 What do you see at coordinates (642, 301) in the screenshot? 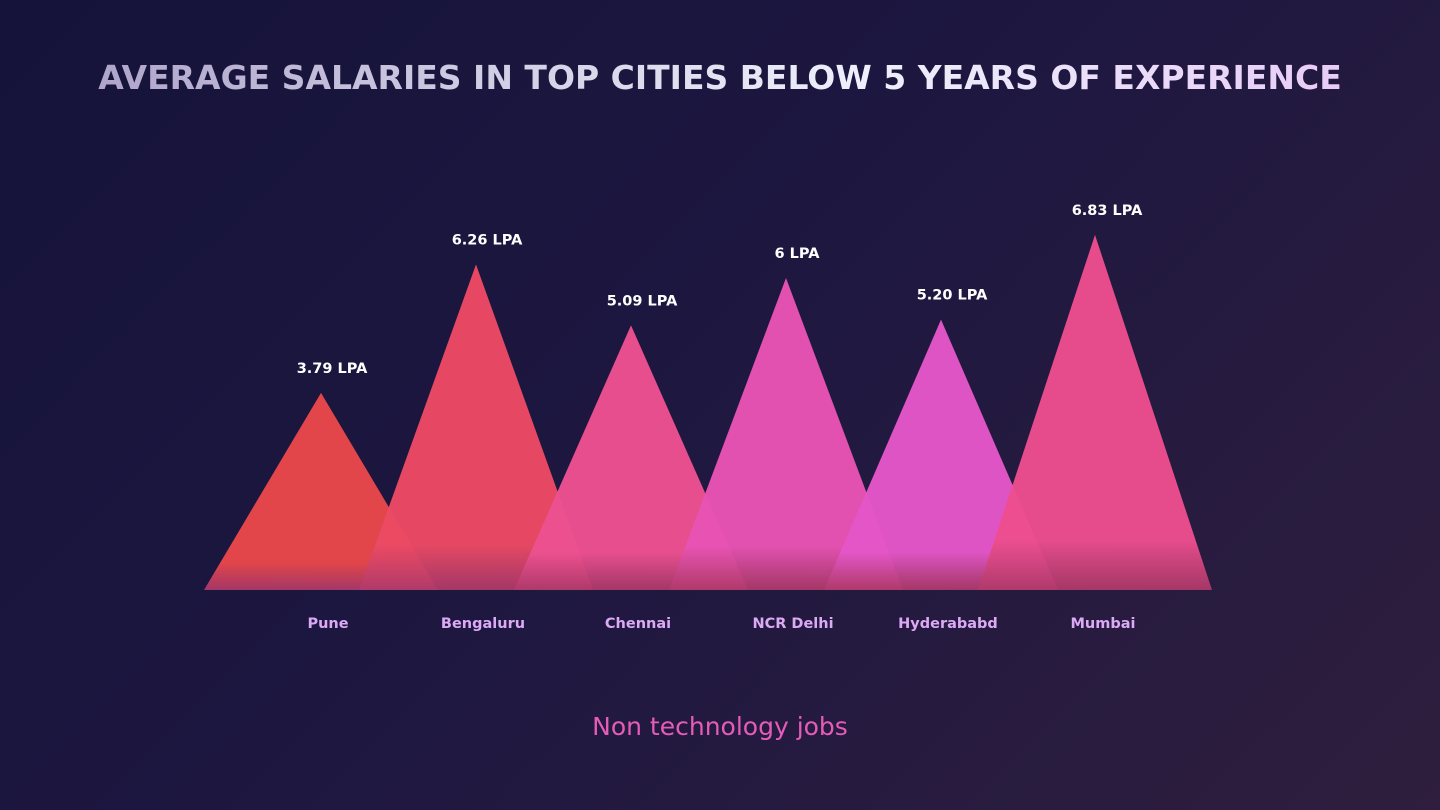
I see `data-label: 5.09 LPA` at bounding box center [642, 301].